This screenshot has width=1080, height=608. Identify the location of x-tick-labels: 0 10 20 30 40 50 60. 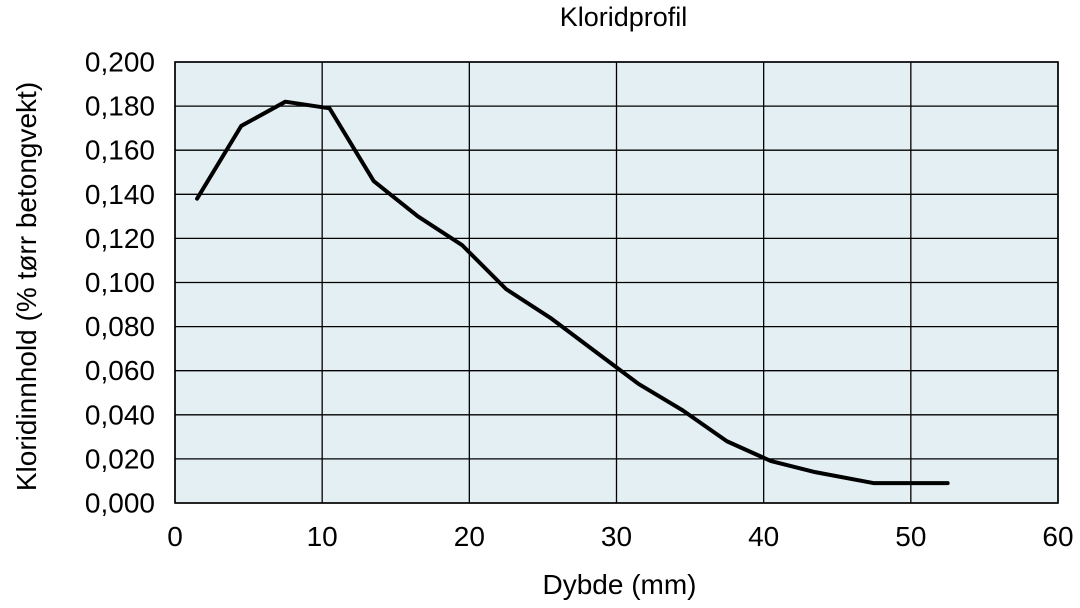
(620, 536).